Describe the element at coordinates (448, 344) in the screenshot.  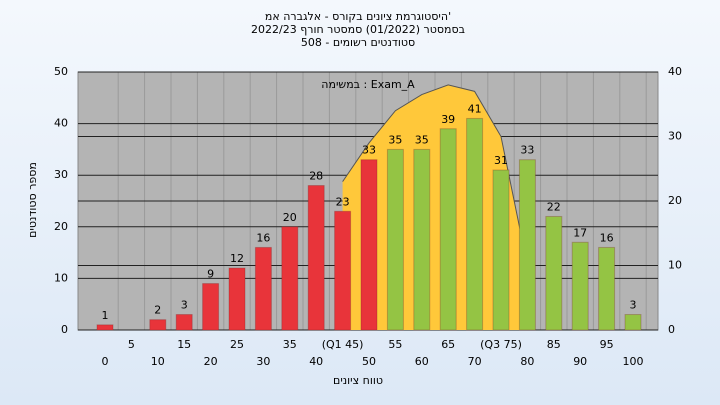
I see `x-tick-label: 65` at that location.